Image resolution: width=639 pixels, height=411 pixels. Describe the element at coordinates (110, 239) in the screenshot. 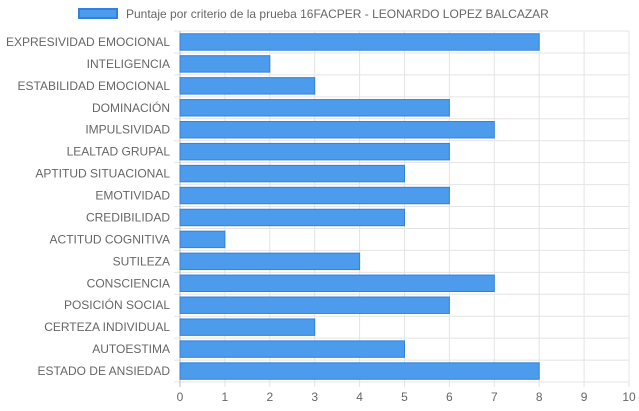

I see `category-label: ACTITUD COGNITIVA` at that location.